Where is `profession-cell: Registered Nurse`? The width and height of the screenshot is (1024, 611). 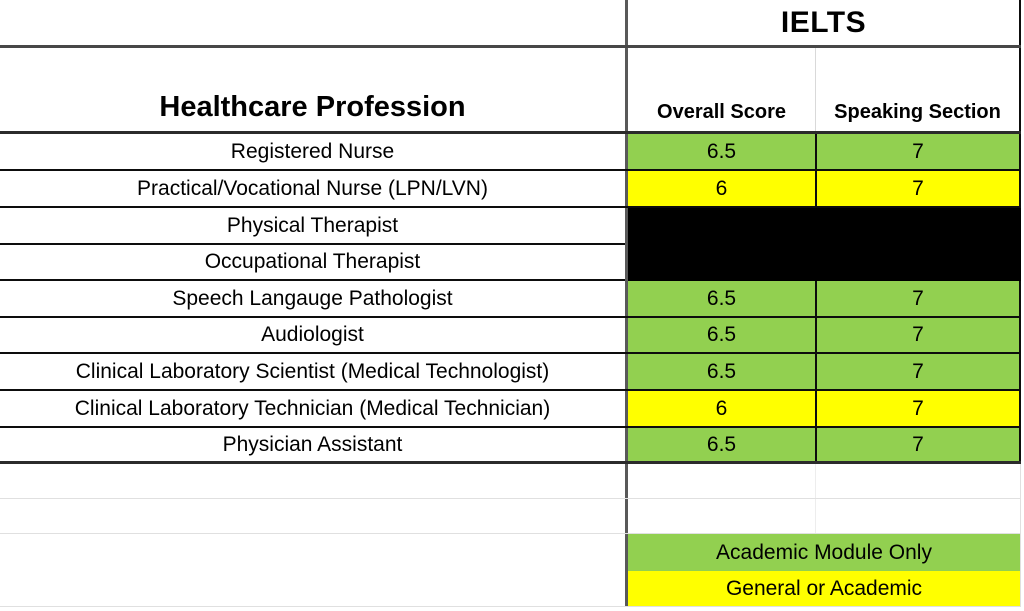 profession-cell: Registered Nurse is located at coordinates (312, 151).